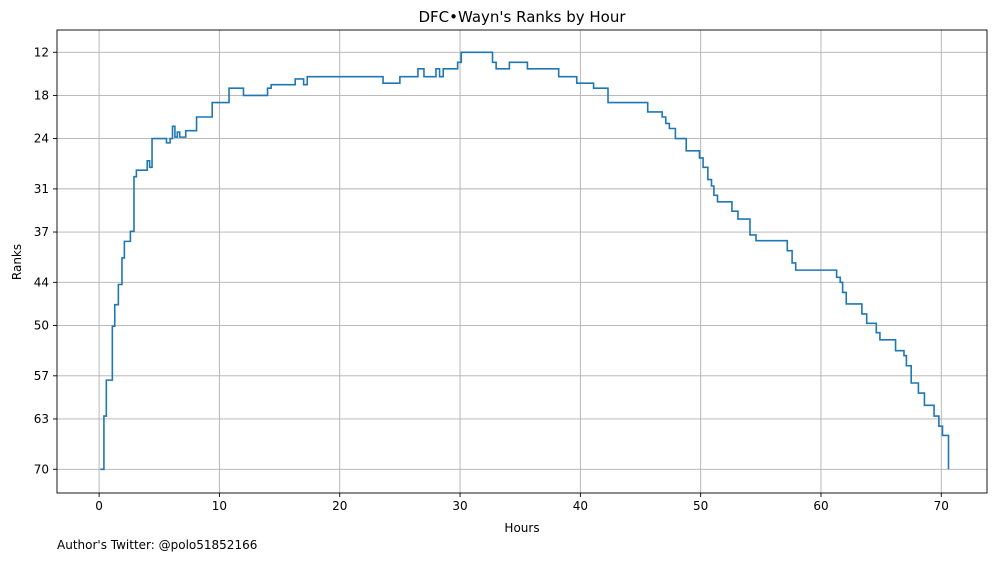 The image size is (997, 562). I want to click on y-tick-label: 57, so click(41, 376).